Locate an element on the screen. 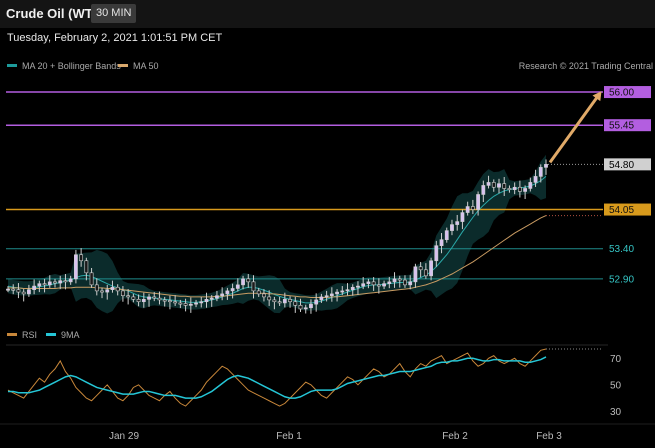  credit-text: Research © 2021 Trading Central is located at coordinates (586, 66).